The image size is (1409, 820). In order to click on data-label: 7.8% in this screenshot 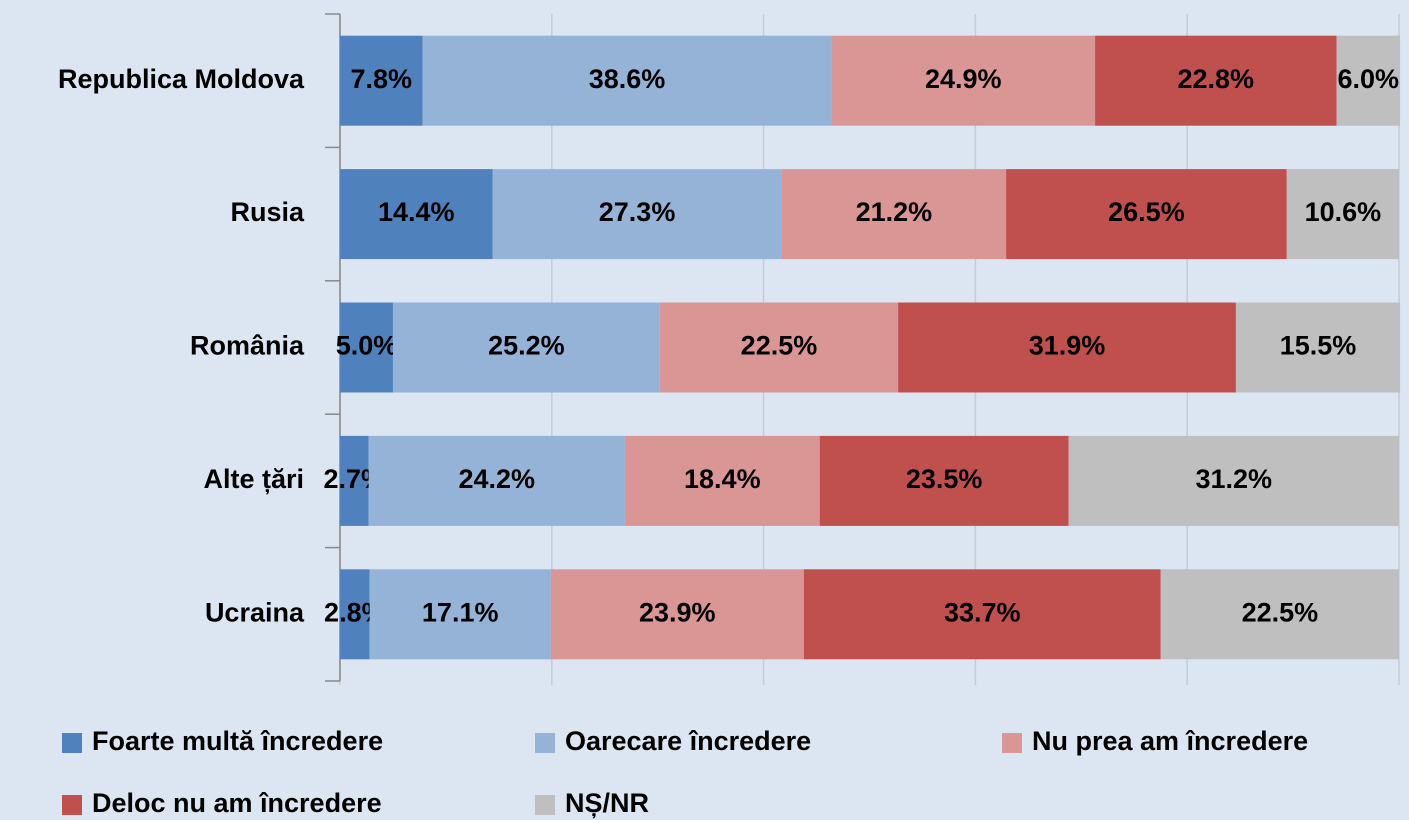, I will do `click(382, 79)`.